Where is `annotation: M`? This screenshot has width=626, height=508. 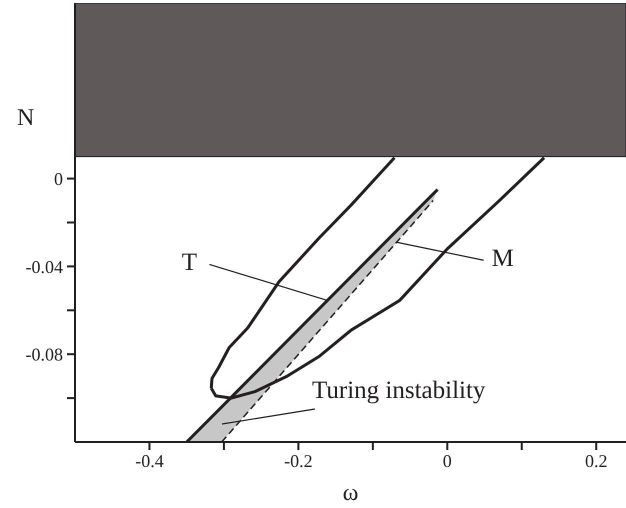
annotation: M is located at coordinates (503, 258).